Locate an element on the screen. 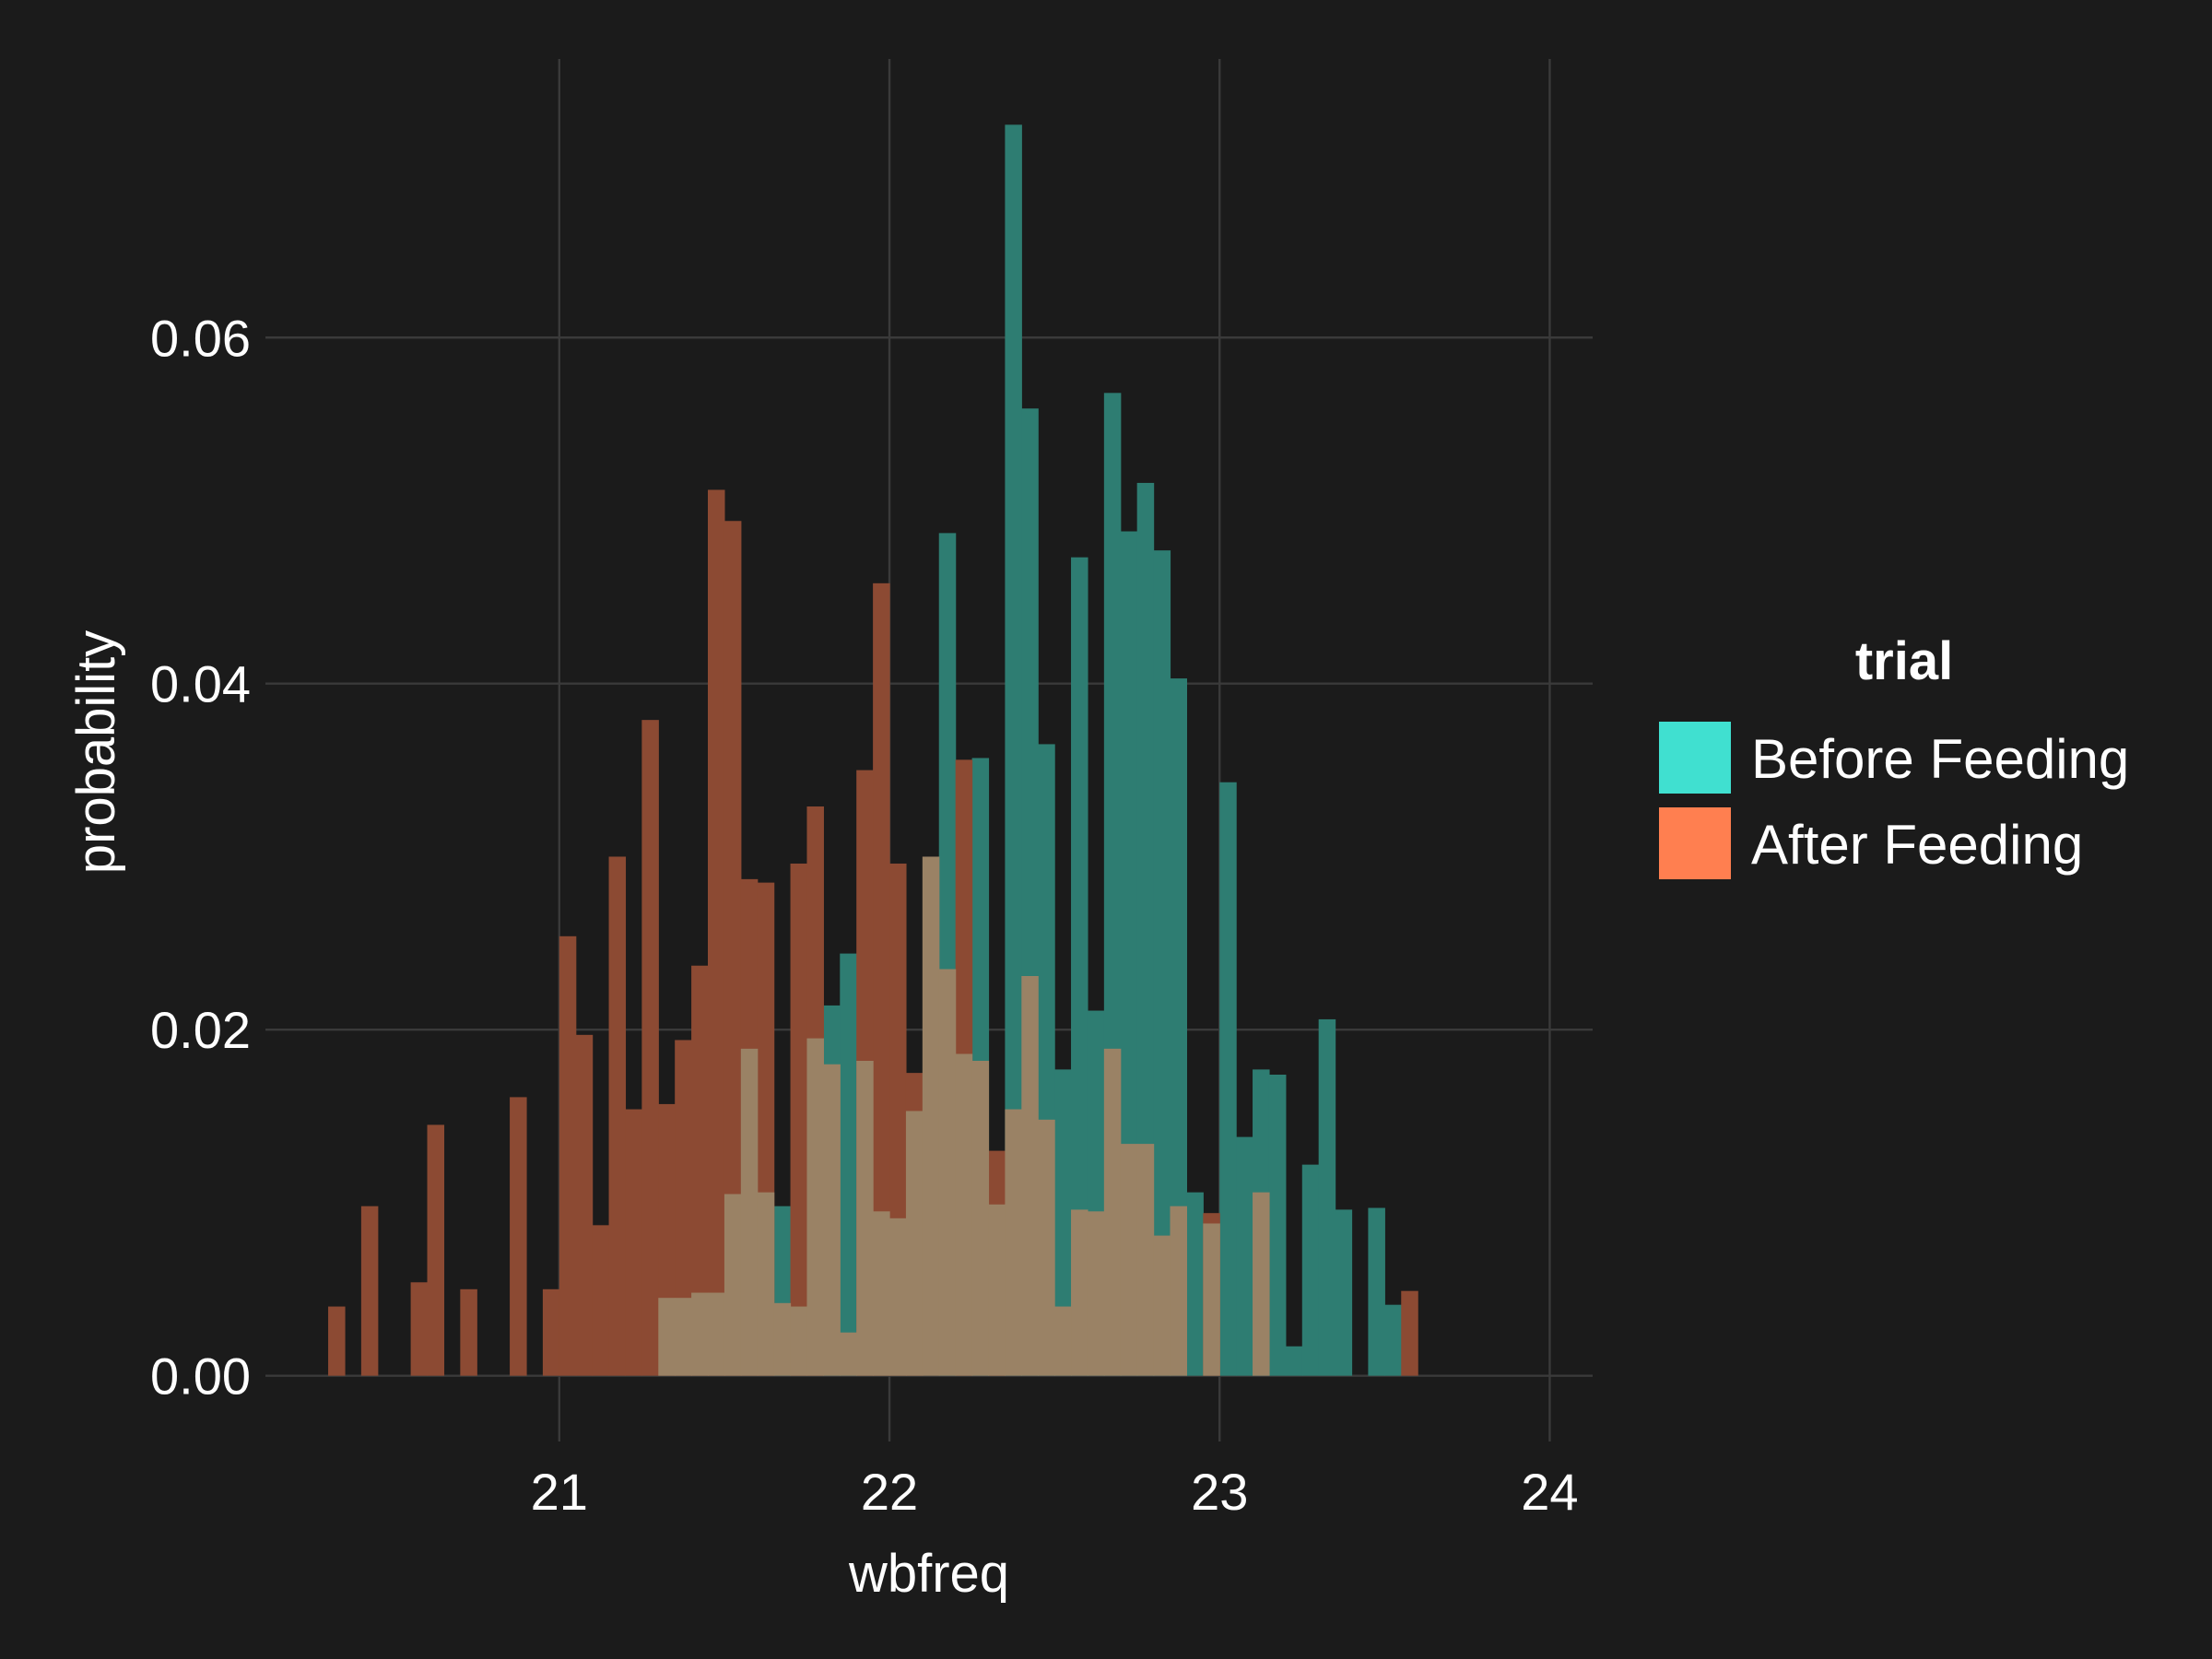 The width and height of the screenshot is (2212, 1659). overlap-bars is located at coordinates (964, 1116).